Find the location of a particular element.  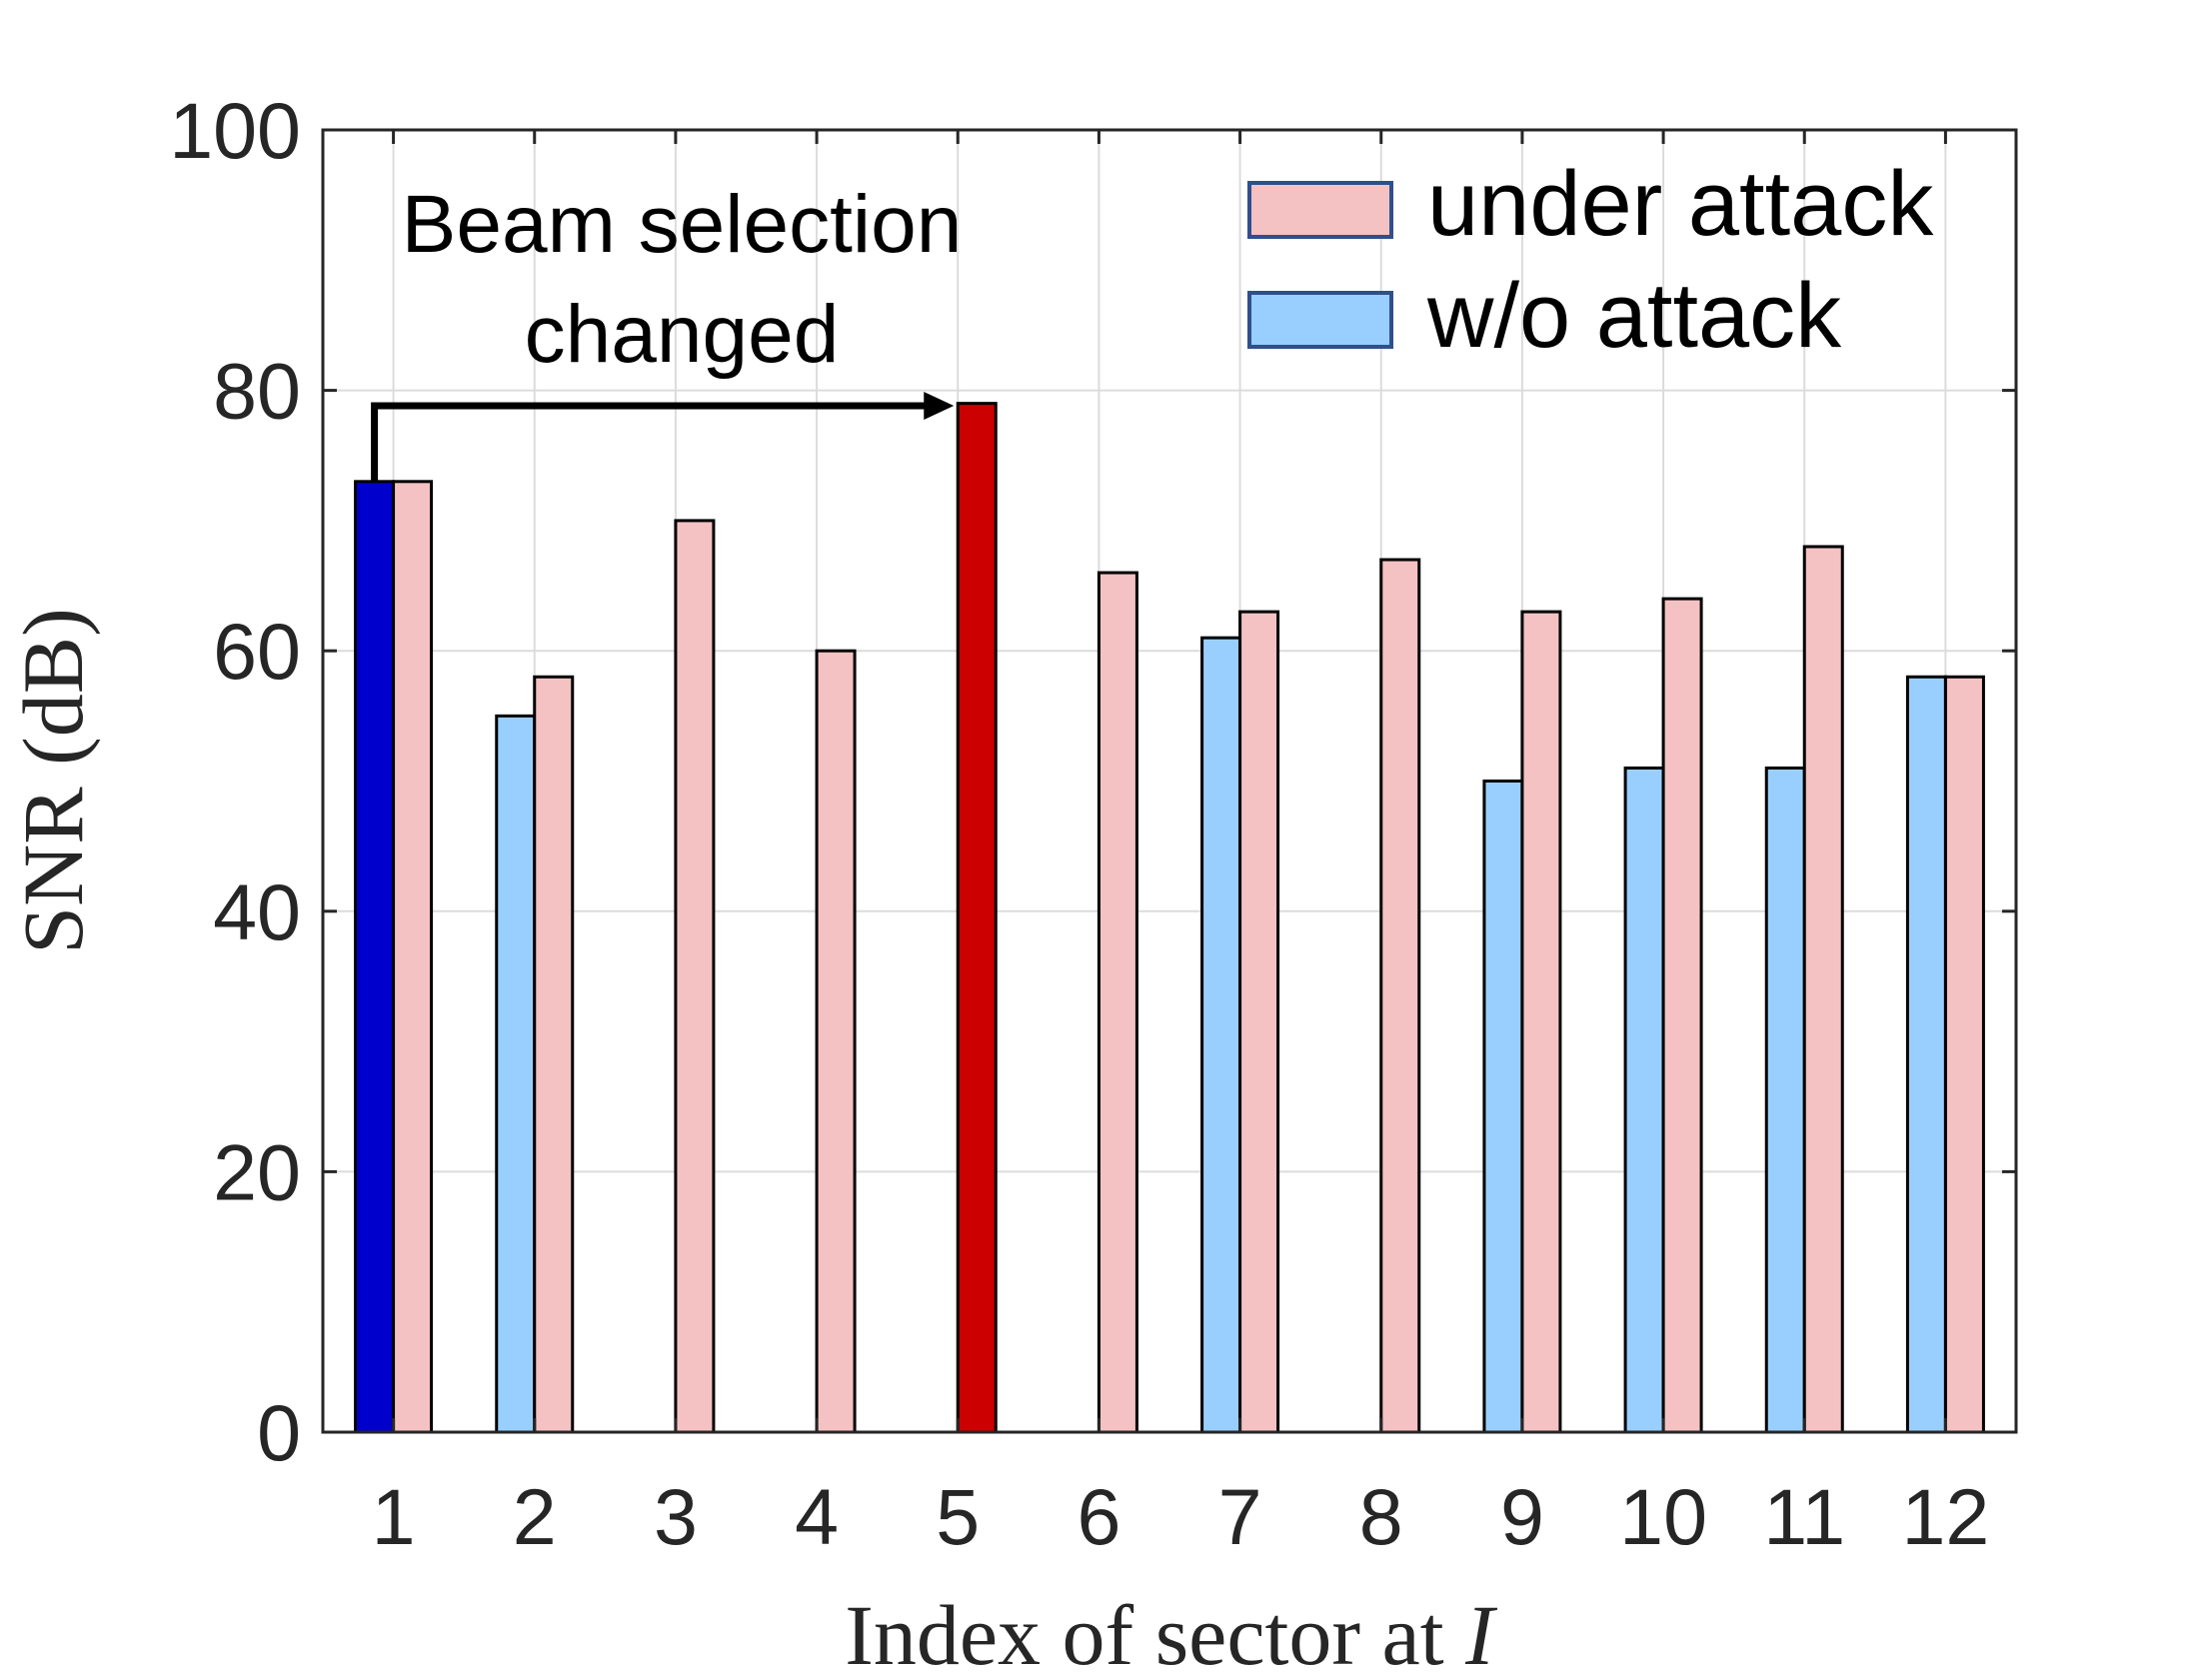

annotation-arrow is located at coordinates (650, 442).